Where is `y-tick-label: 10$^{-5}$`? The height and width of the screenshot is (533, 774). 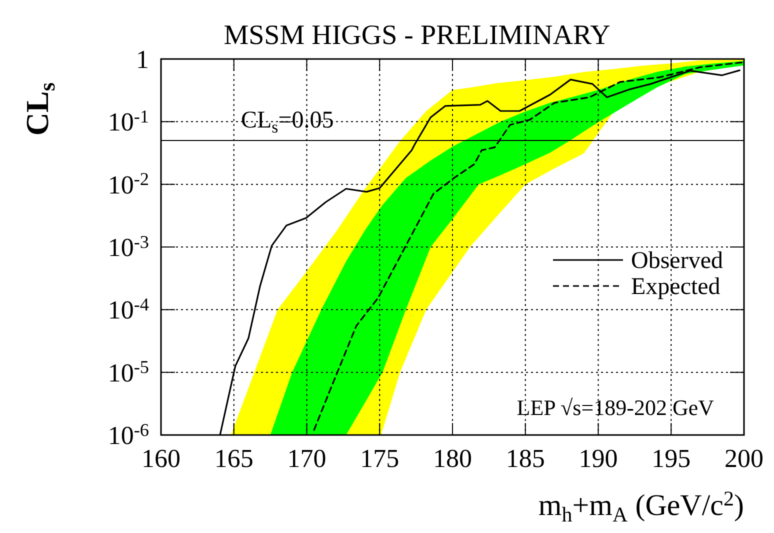
y-tick-label: 10$^{-5}$ is located at coordinates (128, 372).